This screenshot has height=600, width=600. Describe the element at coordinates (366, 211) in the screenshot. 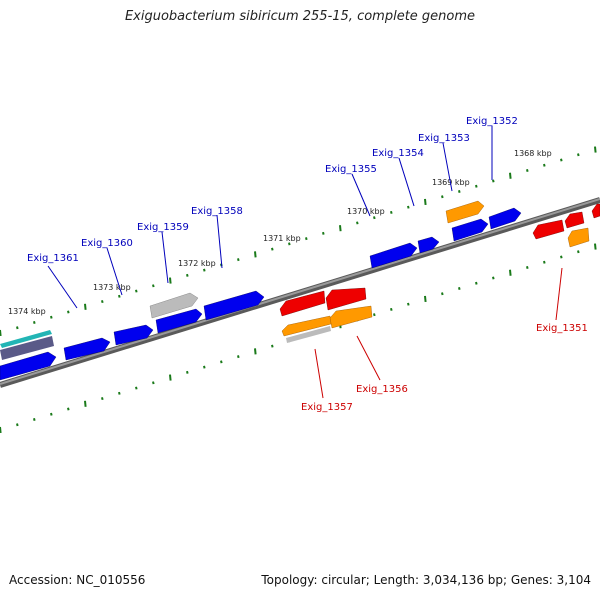

I see `tick-label-1370: 1370 kbp` at that location.